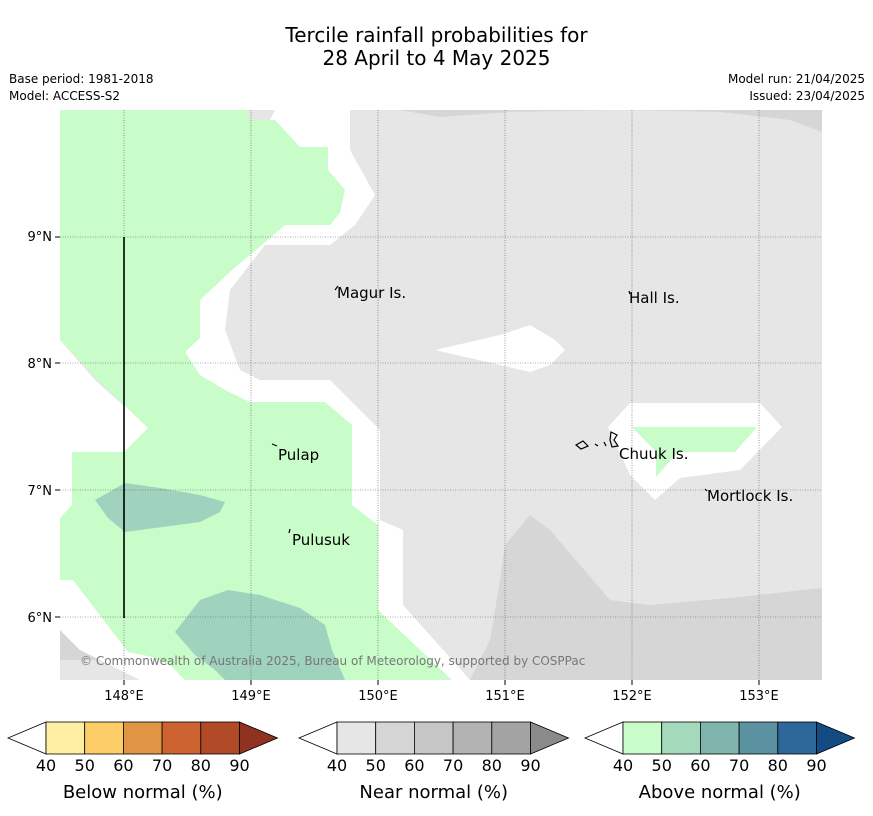 The width and height of the screenshot is (873, 816). I want to click on above-normal-50-area-north, so click(160, 507).